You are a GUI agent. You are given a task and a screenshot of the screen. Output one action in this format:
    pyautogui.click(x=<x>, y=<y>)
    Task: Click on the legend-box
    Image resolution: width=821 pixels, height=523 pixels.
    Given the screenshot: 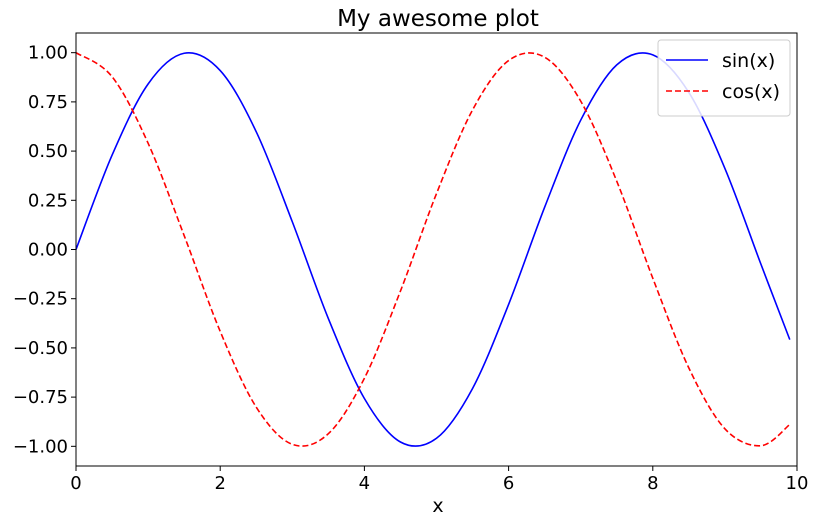 What is the action you would take?
    pyautogui.click(x=724, y=78)
    